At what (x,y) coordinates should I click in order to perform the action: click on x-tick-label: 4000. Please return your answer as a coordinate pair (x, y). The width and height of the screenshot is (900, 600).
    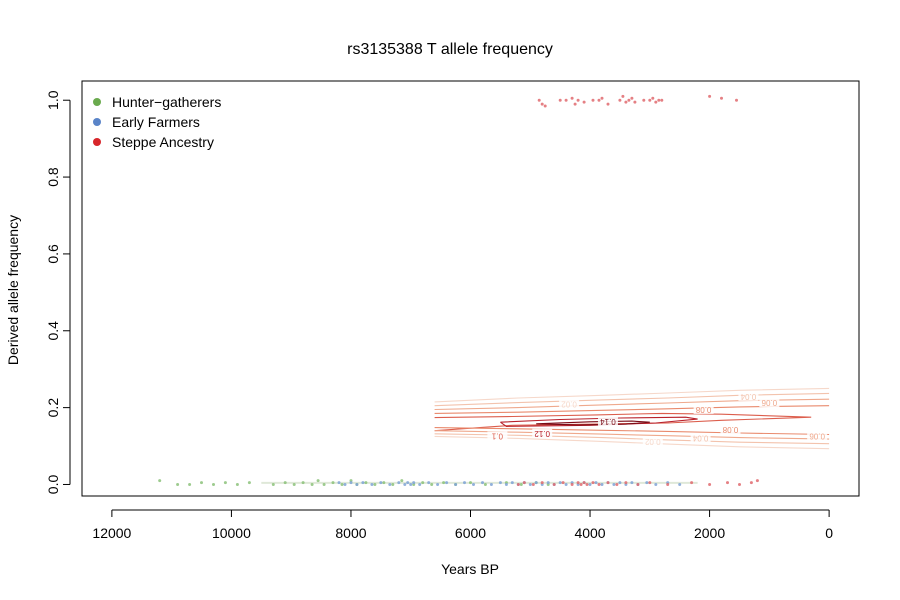
    Looking at the image, I should click on (589, 533).